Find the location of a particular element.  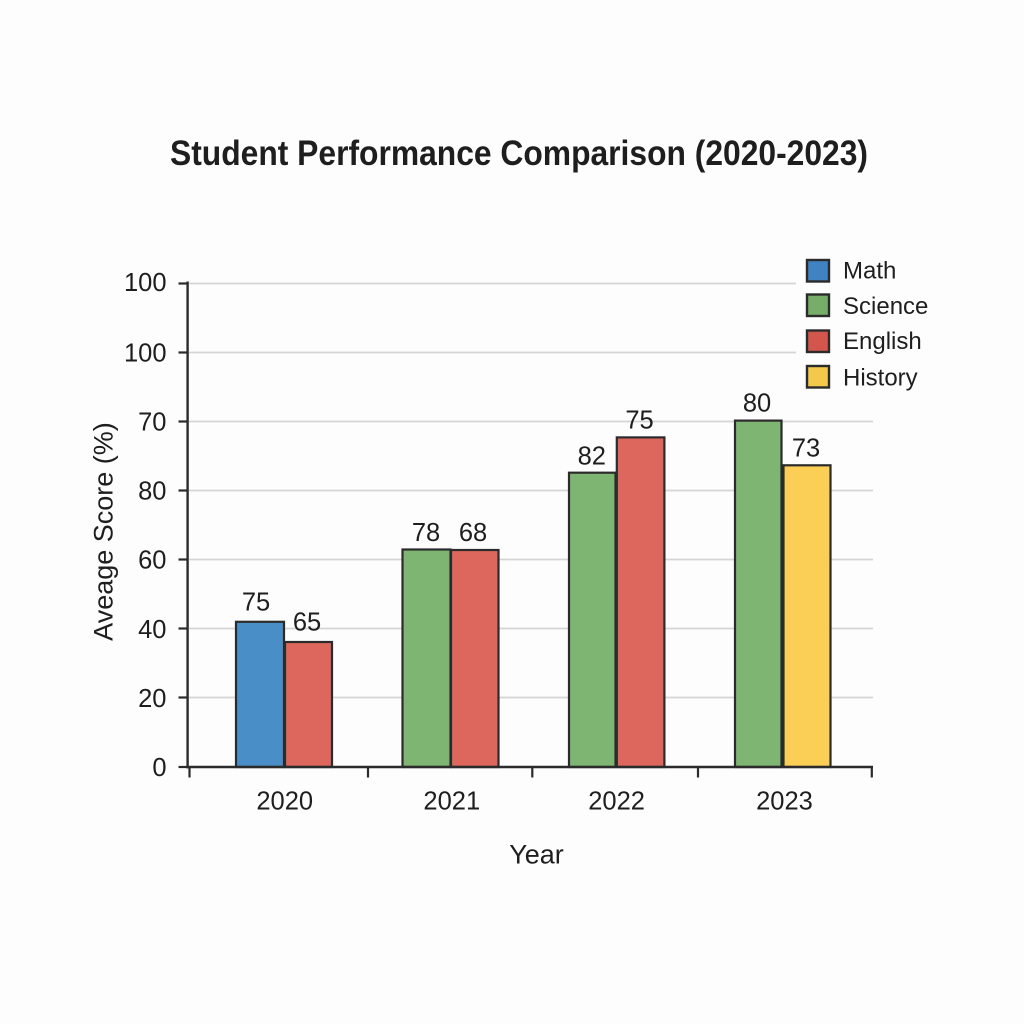

svg-text: 0 is located at coordinates (159, 768).